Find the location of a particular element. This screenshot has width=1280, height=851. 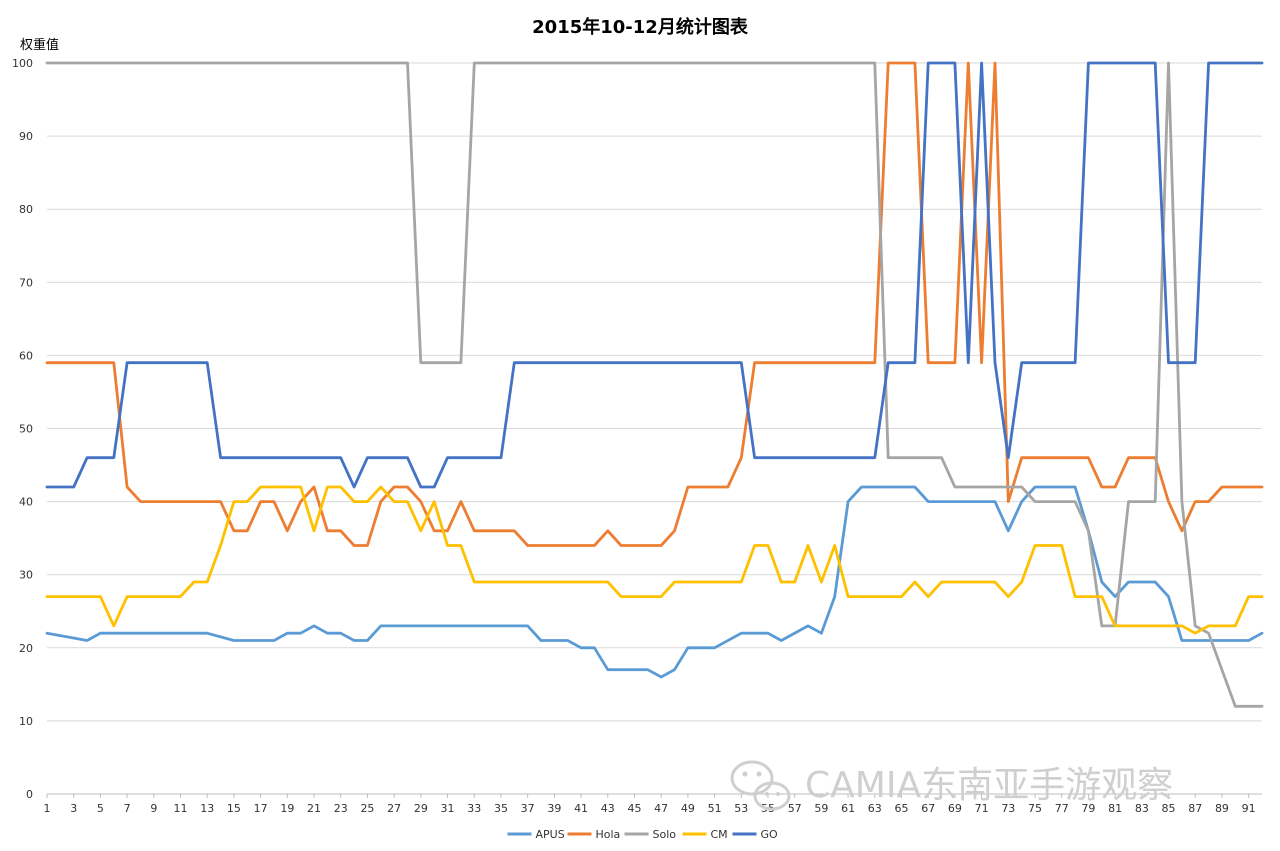

y-tick-label: 30 is located at coordinates (26, 575).